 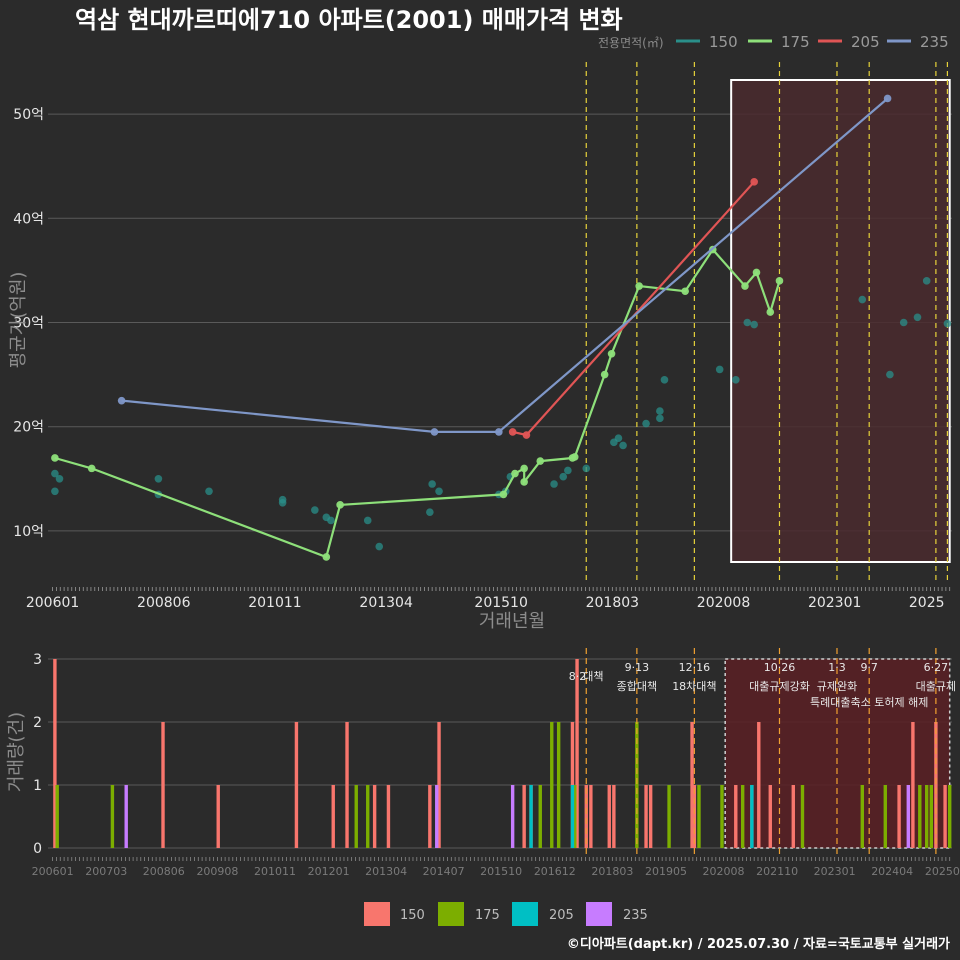 I want to click on top-legend-label-175: 175, so click(x=795, y=42).